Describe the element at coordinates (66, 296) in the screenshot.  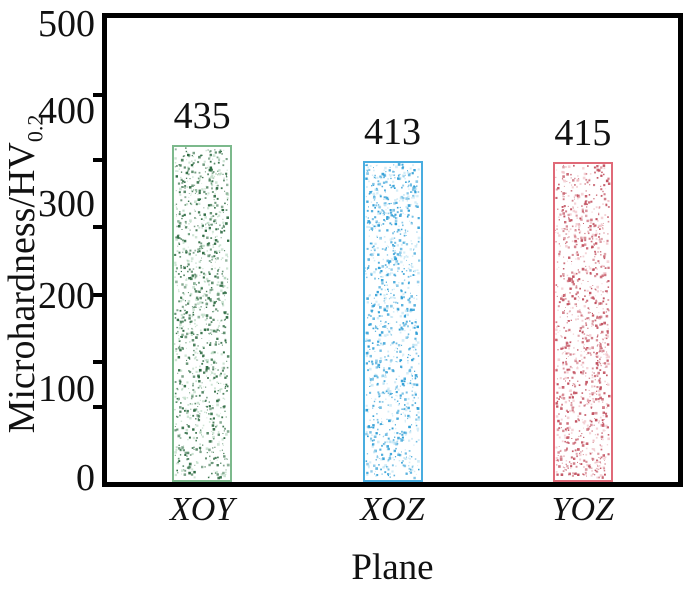
I see `y-tick-label-200: 200` at that location.